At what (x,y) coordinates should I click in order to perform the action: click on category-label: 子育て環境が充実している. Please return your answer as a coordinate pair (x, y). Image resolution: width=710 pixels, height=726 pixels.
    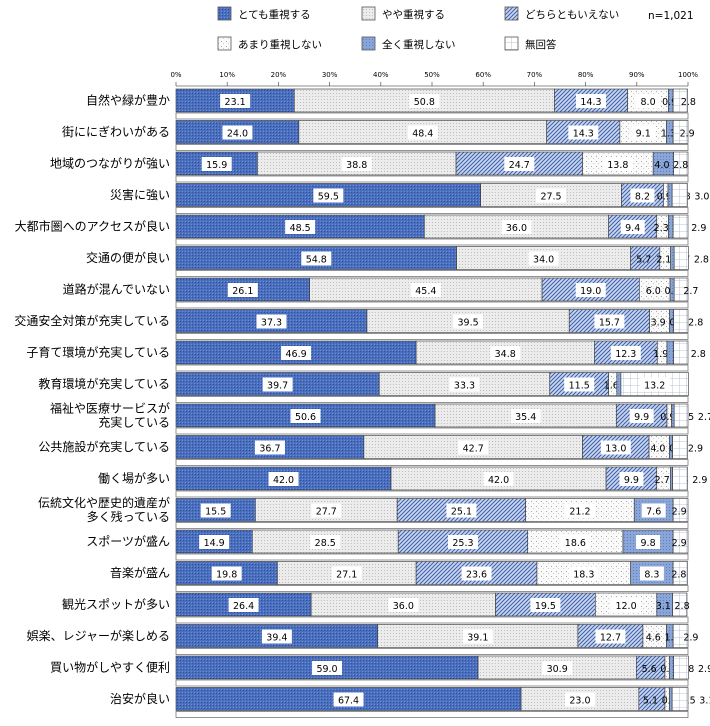
    Looking at the image, I should click on (98, 352).